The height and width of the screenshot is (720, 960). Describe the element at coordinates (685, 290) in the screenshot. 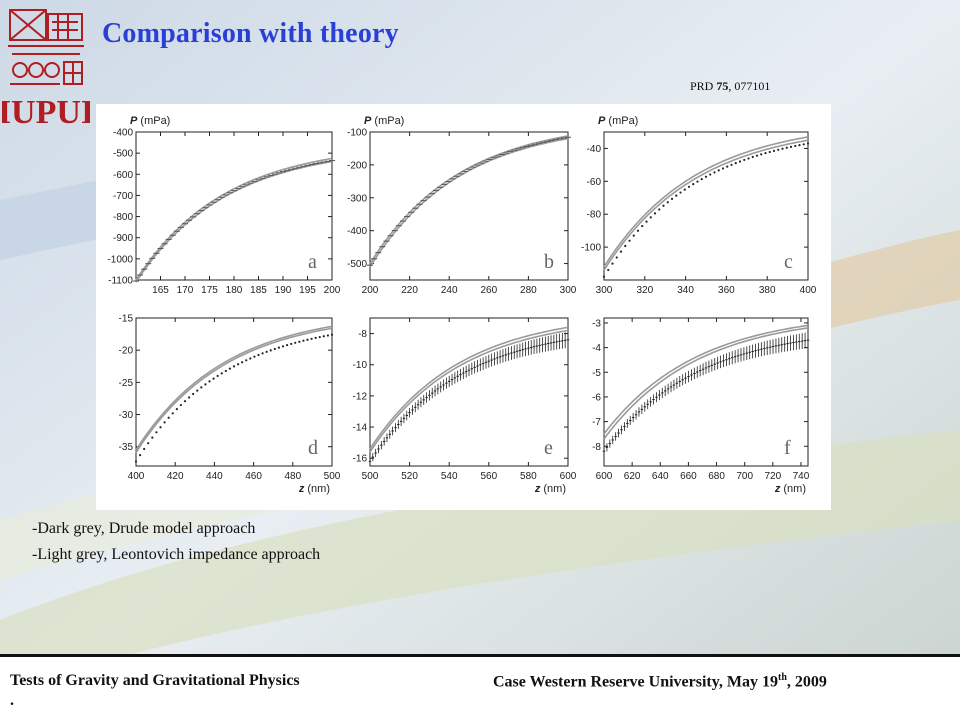

I see `x-tick-label: 340` at that location.